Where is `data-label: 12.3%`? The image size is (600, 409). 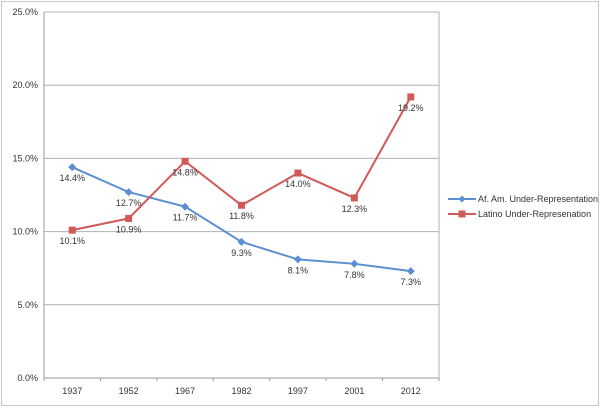 data-label: 12.3% is located at coordinates (355, 209).